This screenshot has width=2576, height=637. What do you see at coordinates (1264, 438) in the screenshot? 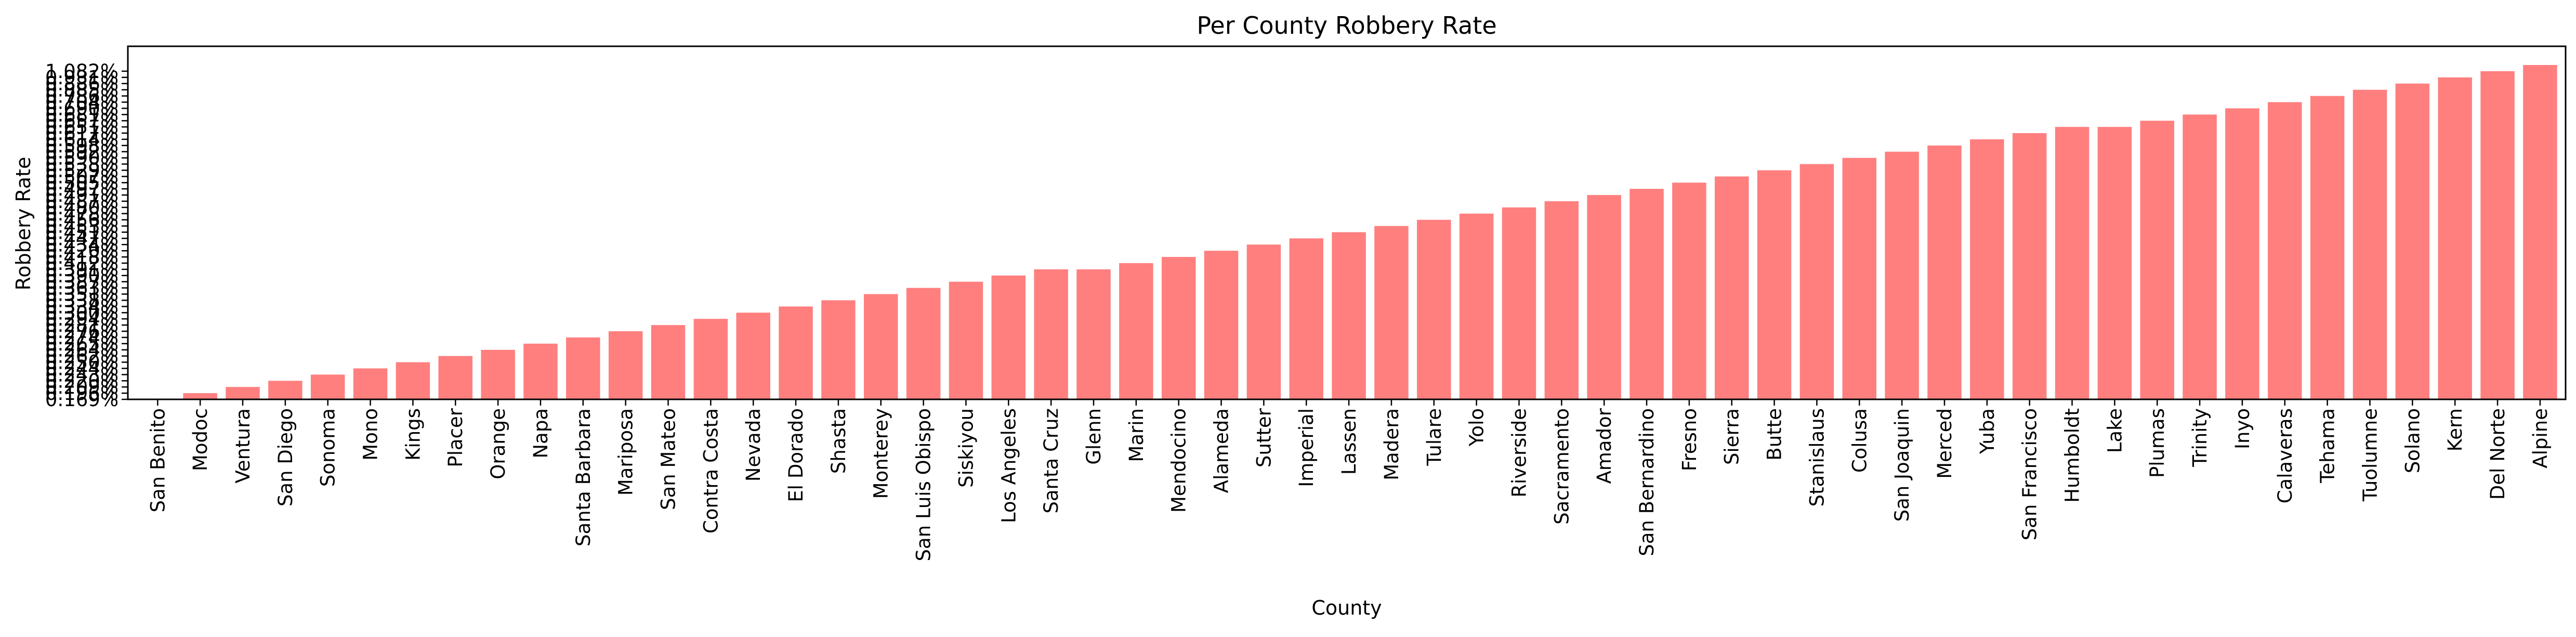
I see `x-tick-label: Sutter` at bounding box center [1264, 438].